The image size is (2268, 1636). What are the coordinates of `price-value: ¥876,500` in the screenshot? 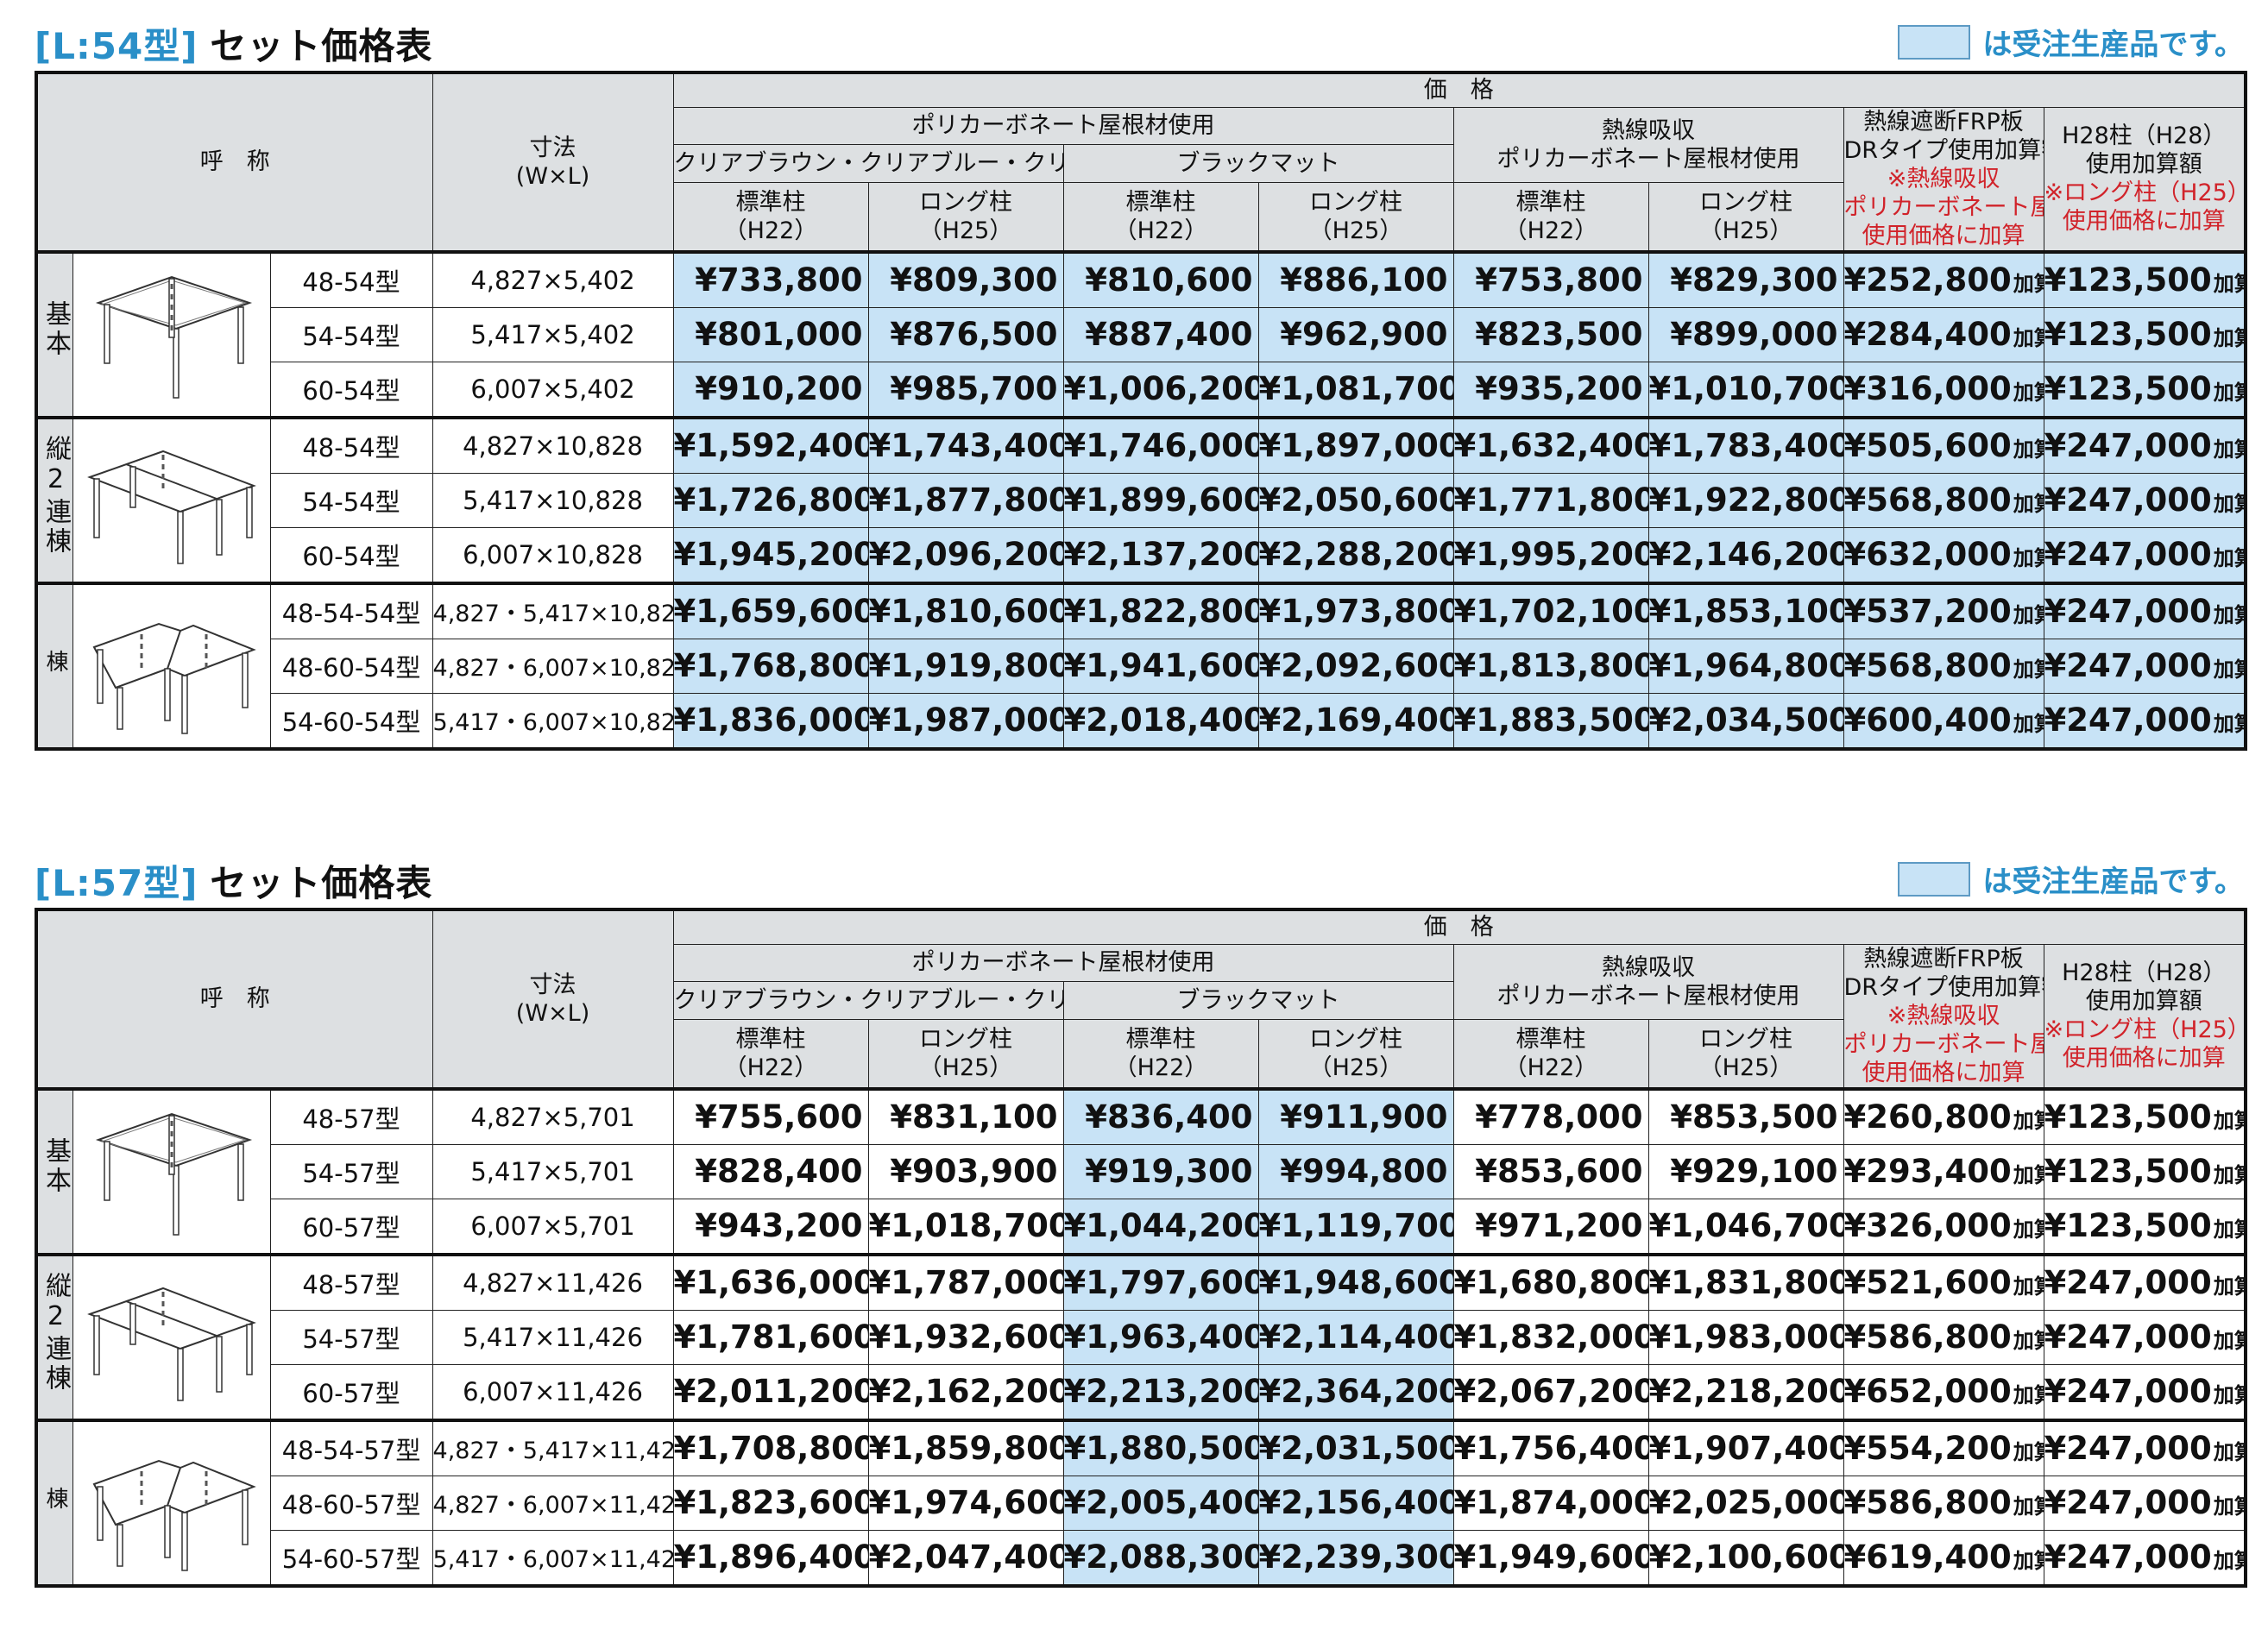 It's located at (974, 334).